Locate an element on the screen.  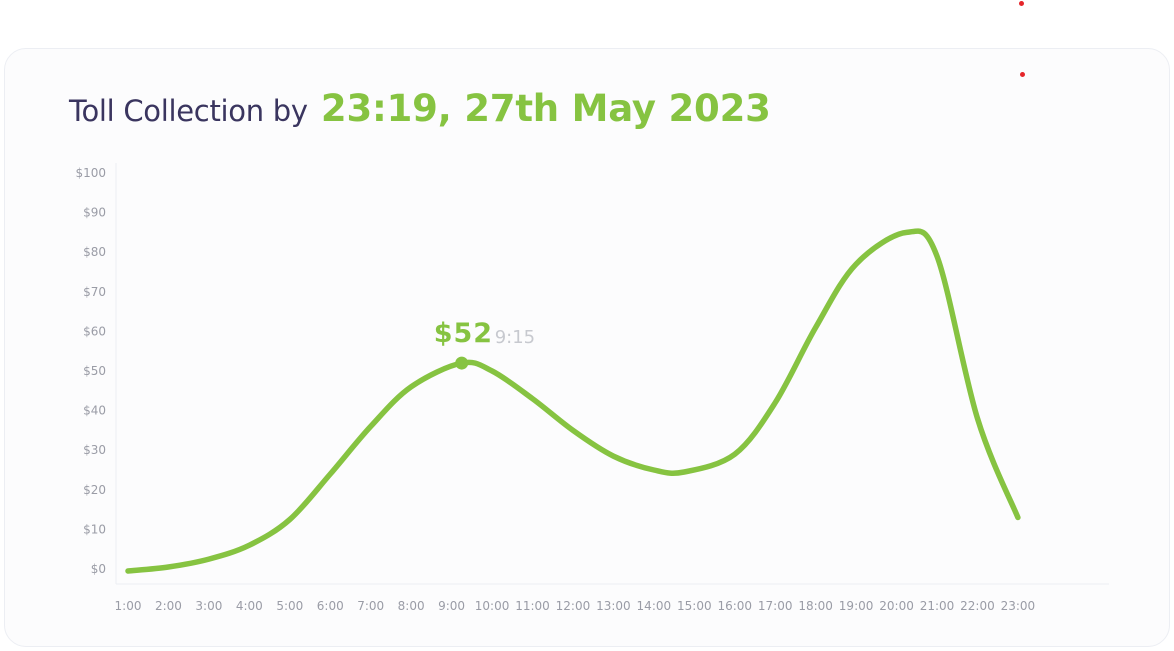
x-tick-label: 18:00 is located at coordinates (815, 606).